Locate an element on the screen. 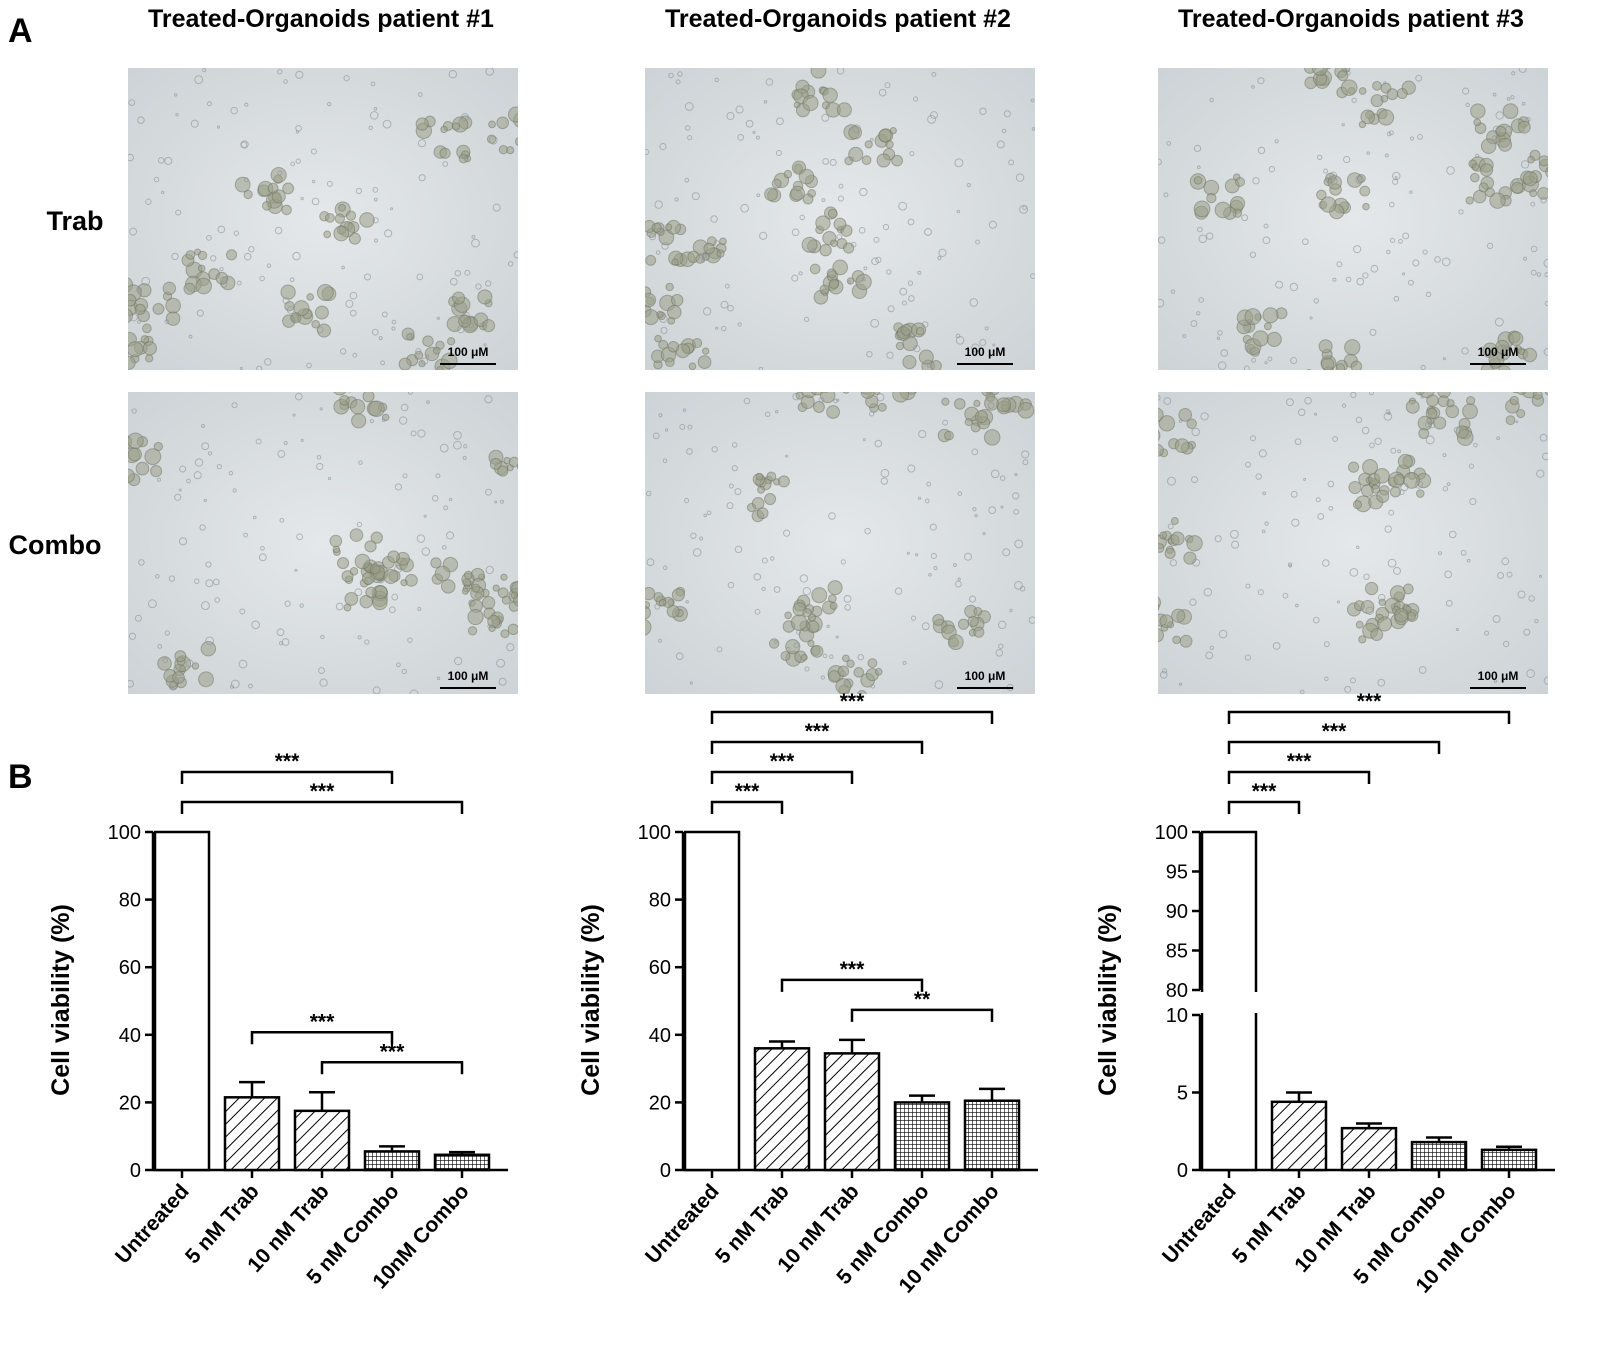  significance-label: ** is located at coordinates (922, 999).